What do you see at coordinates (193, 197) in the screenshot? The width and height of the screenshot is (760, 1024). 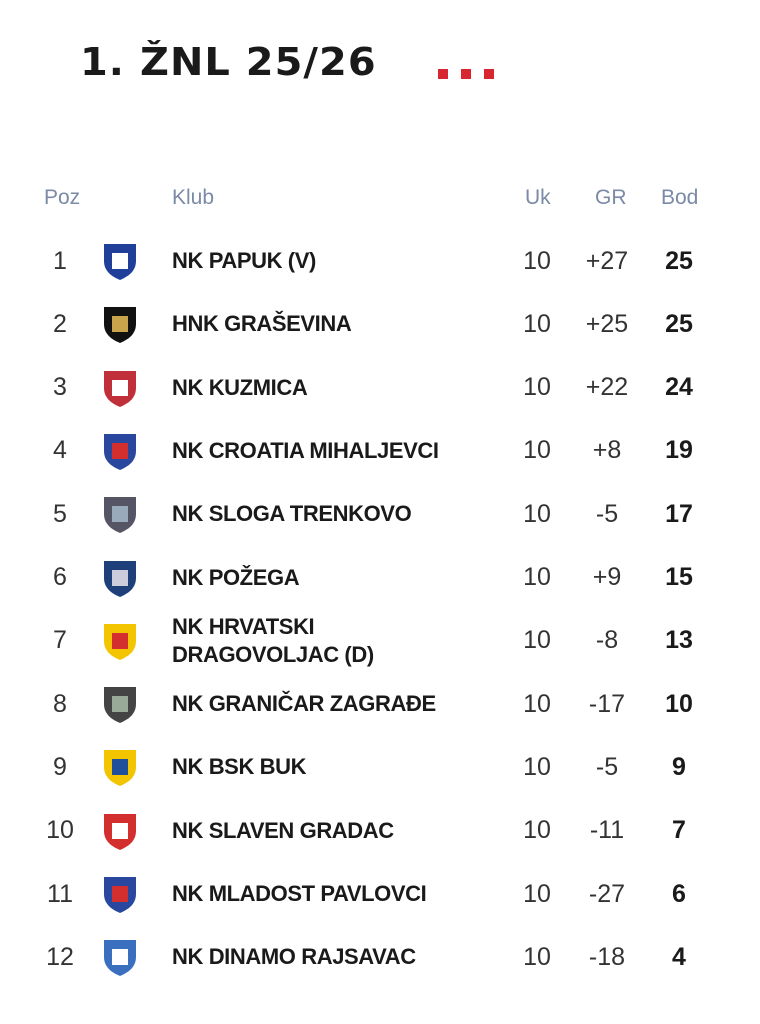 I see `column-header: Klub` at bounding box center [193, 197].